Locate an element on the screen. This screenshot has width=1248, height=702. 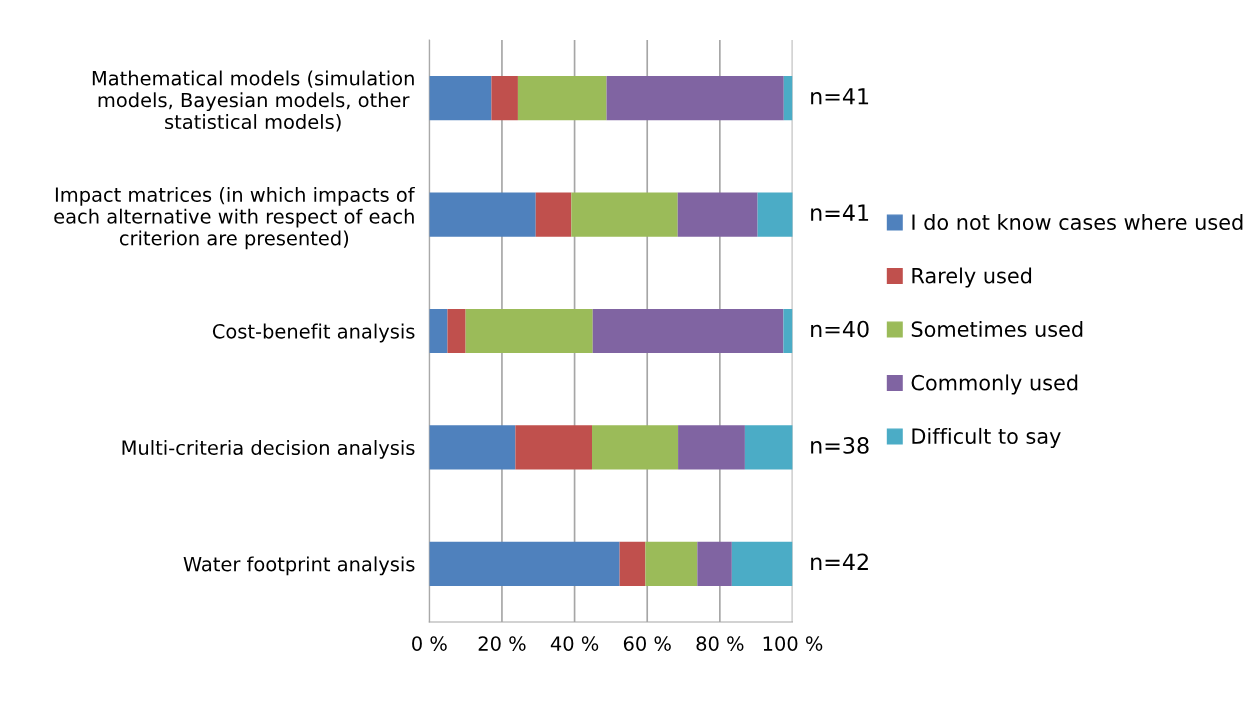
text: n=38 is located at coordinates (840, 445).